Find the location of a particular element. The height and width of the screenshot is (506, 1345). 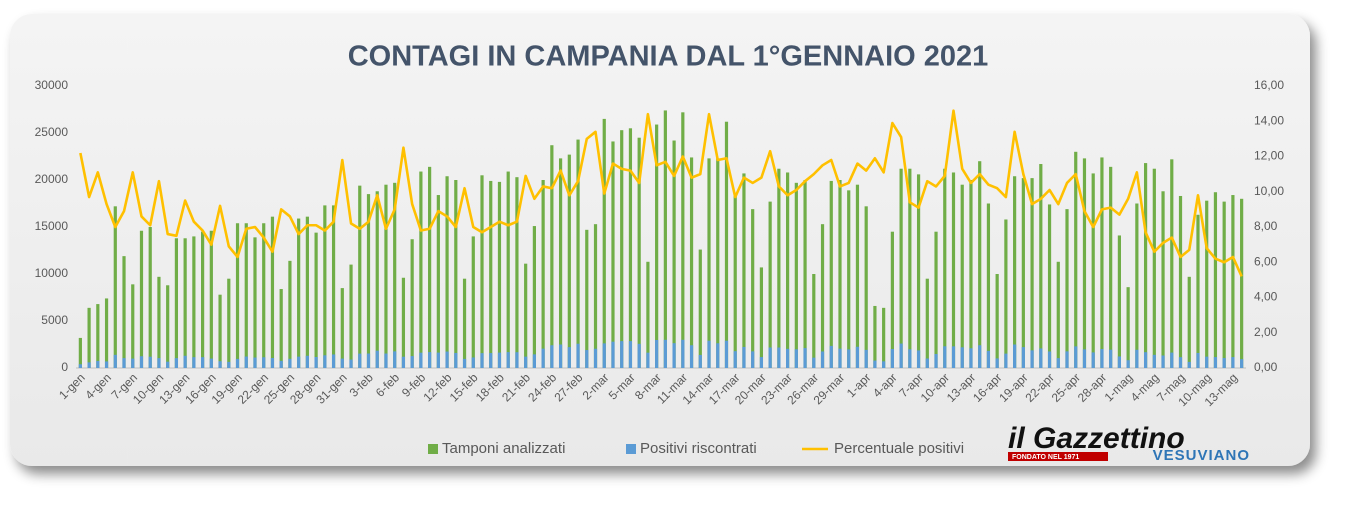

y2-tick-label: 12,00 is located at coordinates (1269, 156).